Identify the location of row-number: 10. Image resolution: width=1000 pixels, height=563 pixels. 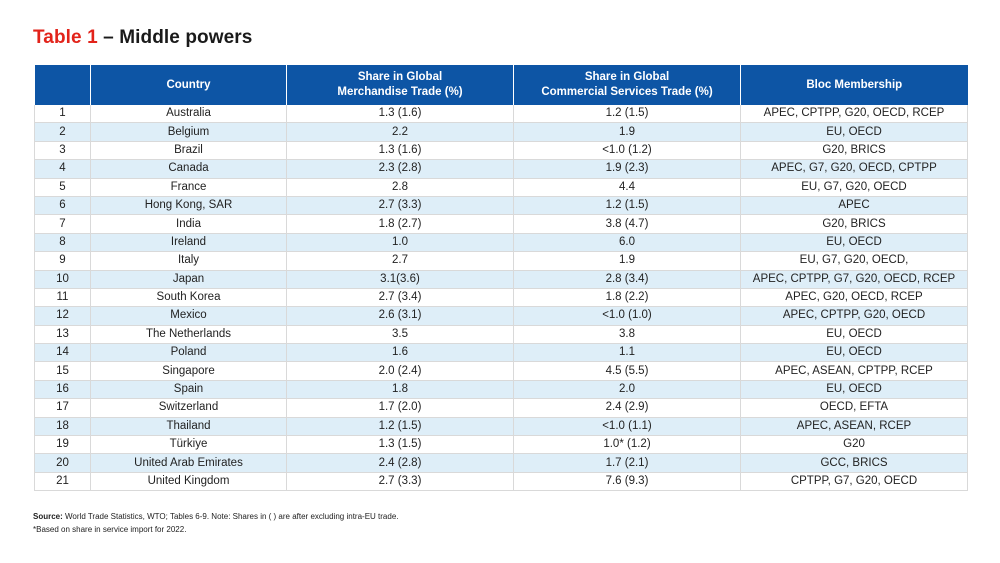
(62, 279).